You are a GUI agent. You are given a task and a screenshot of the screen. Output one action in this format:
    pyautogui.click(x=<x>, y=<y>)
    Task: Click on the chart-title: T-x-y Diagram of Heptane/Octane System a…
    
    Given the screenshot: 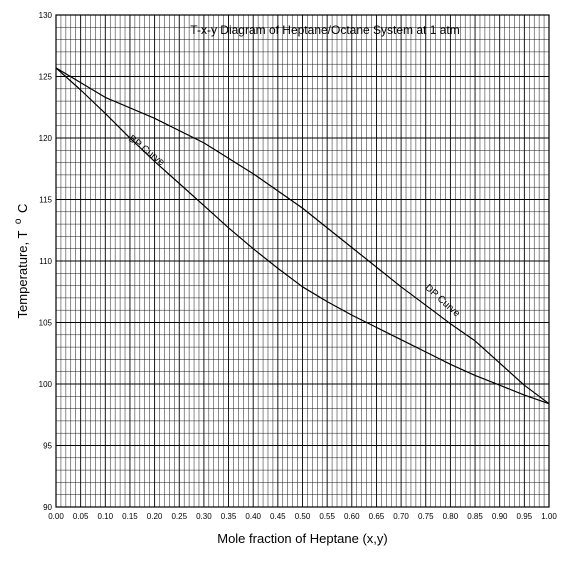 What is the action you would take?
    pyautogui.click(x=324, y=30)
    